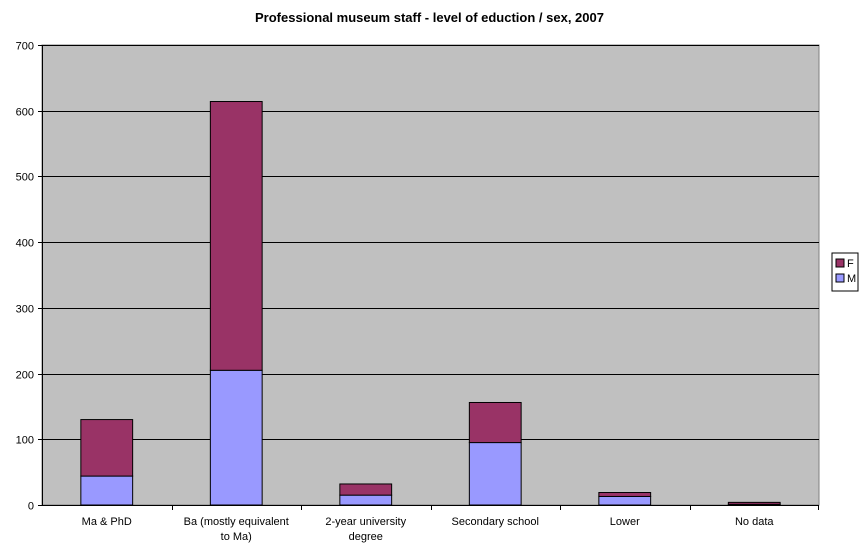  What do you see at coordinates (850, 264) in the screenshot?
I see `legend-label-f: F` at bounding box center [850, 264].